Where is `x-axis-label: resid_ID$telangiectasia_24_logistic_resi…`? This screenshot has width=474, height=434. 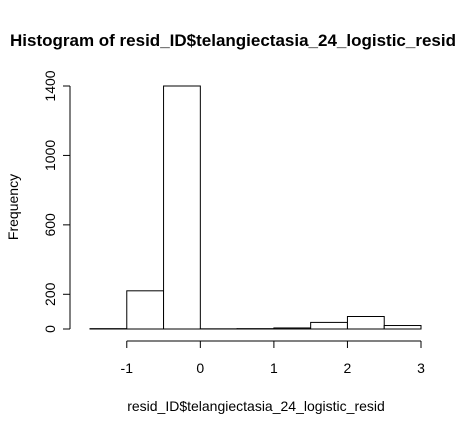
x-axis-label: resid_ID$telangiectasia_24_logistic_resi… is located at coordinates (256, 406).